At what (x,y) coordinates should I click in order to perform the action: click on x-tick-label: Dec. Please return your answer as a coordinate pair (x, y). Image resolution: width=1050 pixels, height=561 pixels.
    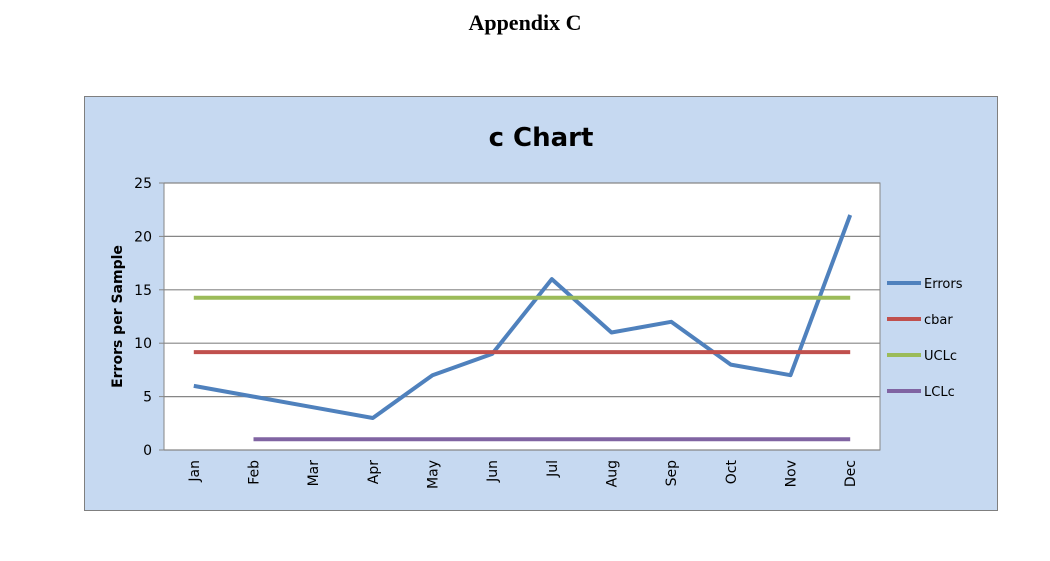
    Looking at the image, I should click on (851, 473).